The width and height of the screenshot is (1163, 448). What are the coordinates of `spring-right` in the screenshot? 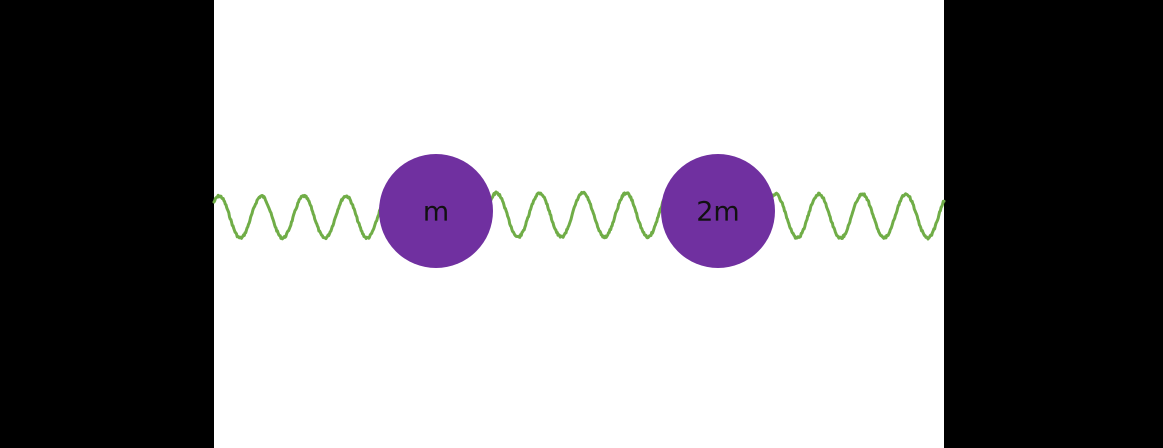 It's located at (857, 216).